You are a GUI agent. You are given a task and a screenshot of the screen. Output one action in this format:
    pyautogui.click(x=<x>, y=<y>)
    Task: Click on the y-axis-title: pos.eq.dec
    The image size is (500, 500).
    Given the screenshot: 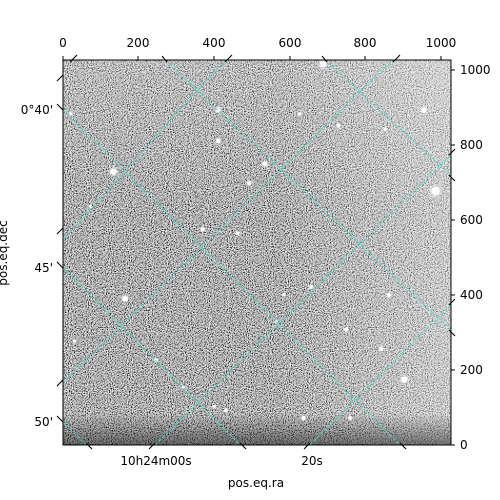 What is the action you would take?
    pyautogui.click(x=5, y=252)
    